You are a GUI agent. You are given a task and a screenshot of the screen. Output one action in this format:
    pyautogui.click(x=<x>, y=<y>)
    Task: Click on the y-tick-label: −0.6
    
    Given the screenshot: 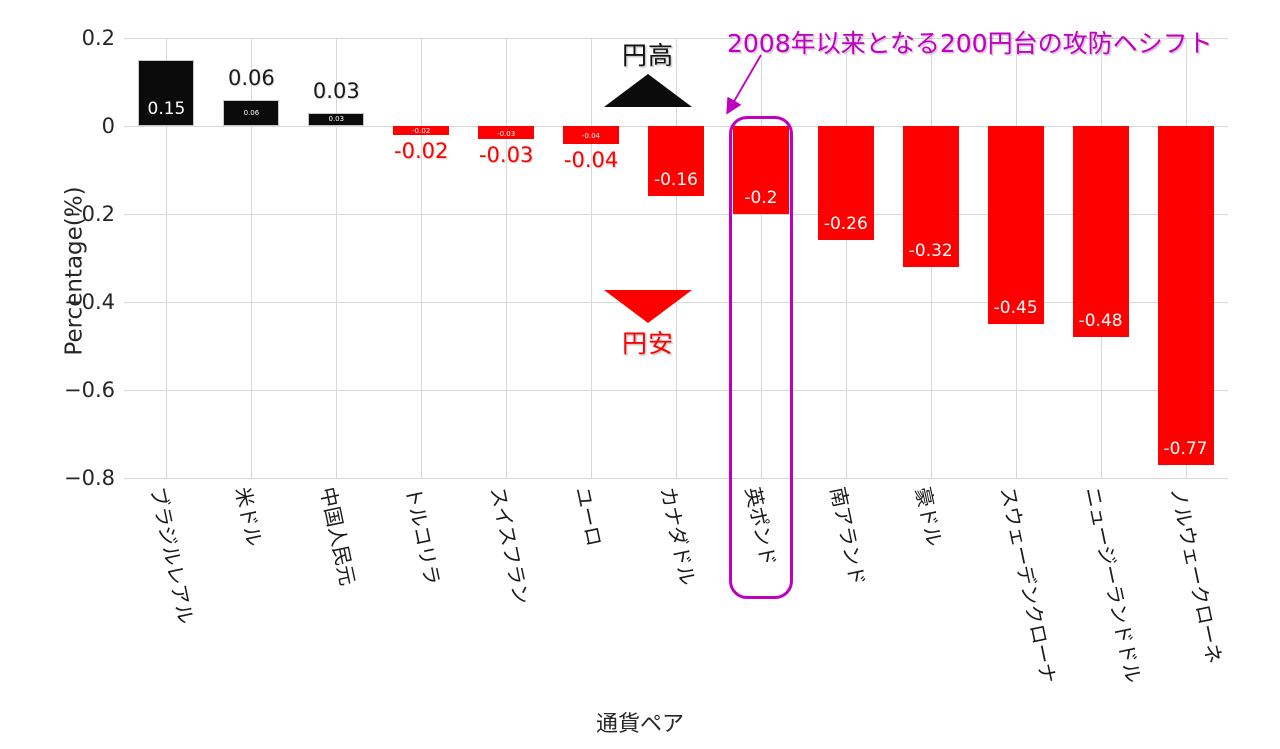 What is the action you would take?
    pyautogui.click(x=89, y=390)
    